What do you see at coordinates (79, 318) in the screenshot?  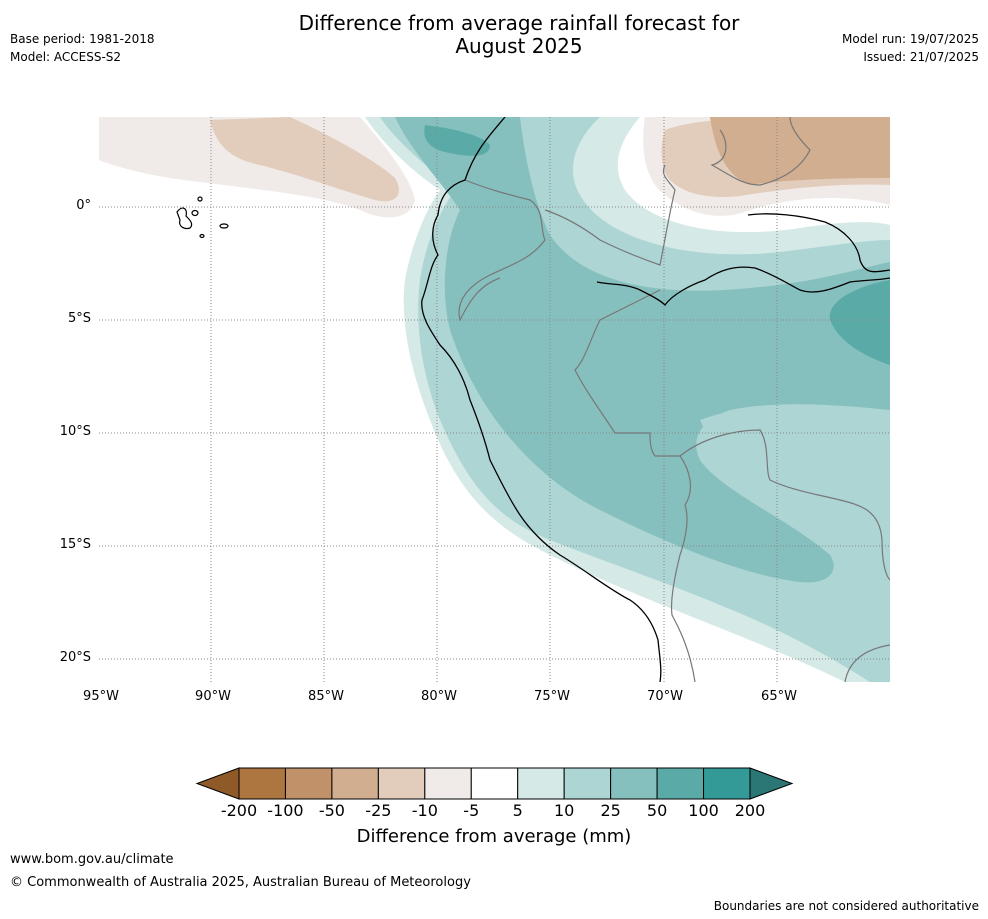 I see `lat-label-5s: 5°S` at bounding box center [79, 318].